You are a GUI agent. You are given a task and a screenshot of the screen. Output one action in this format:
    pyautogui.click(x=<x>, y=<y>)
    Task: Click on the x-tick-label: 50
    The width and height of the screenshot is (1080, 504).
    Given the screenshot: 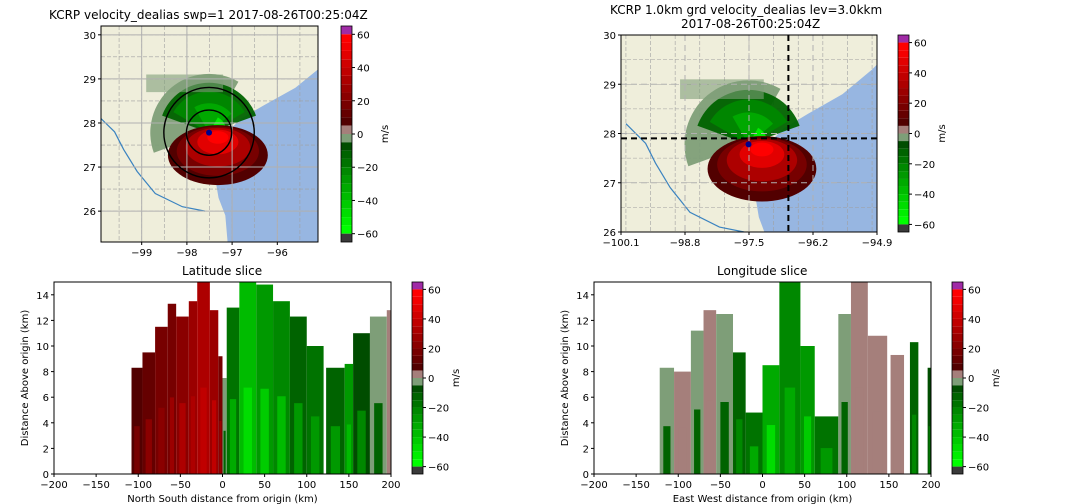 What is the action you would take?
    pyautogui.click(x=264, y=485)
    